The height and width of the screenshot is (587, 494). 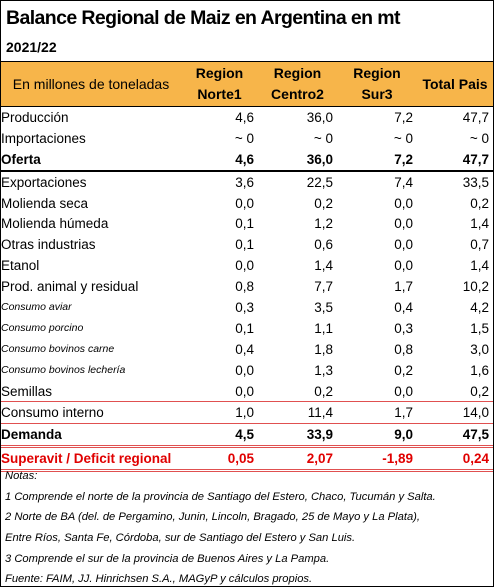 What do you see at coordinates (63, 370) in the screenshot?
I see `row-label: Consumo bovinos lechería` at bounding box center [63, 370].